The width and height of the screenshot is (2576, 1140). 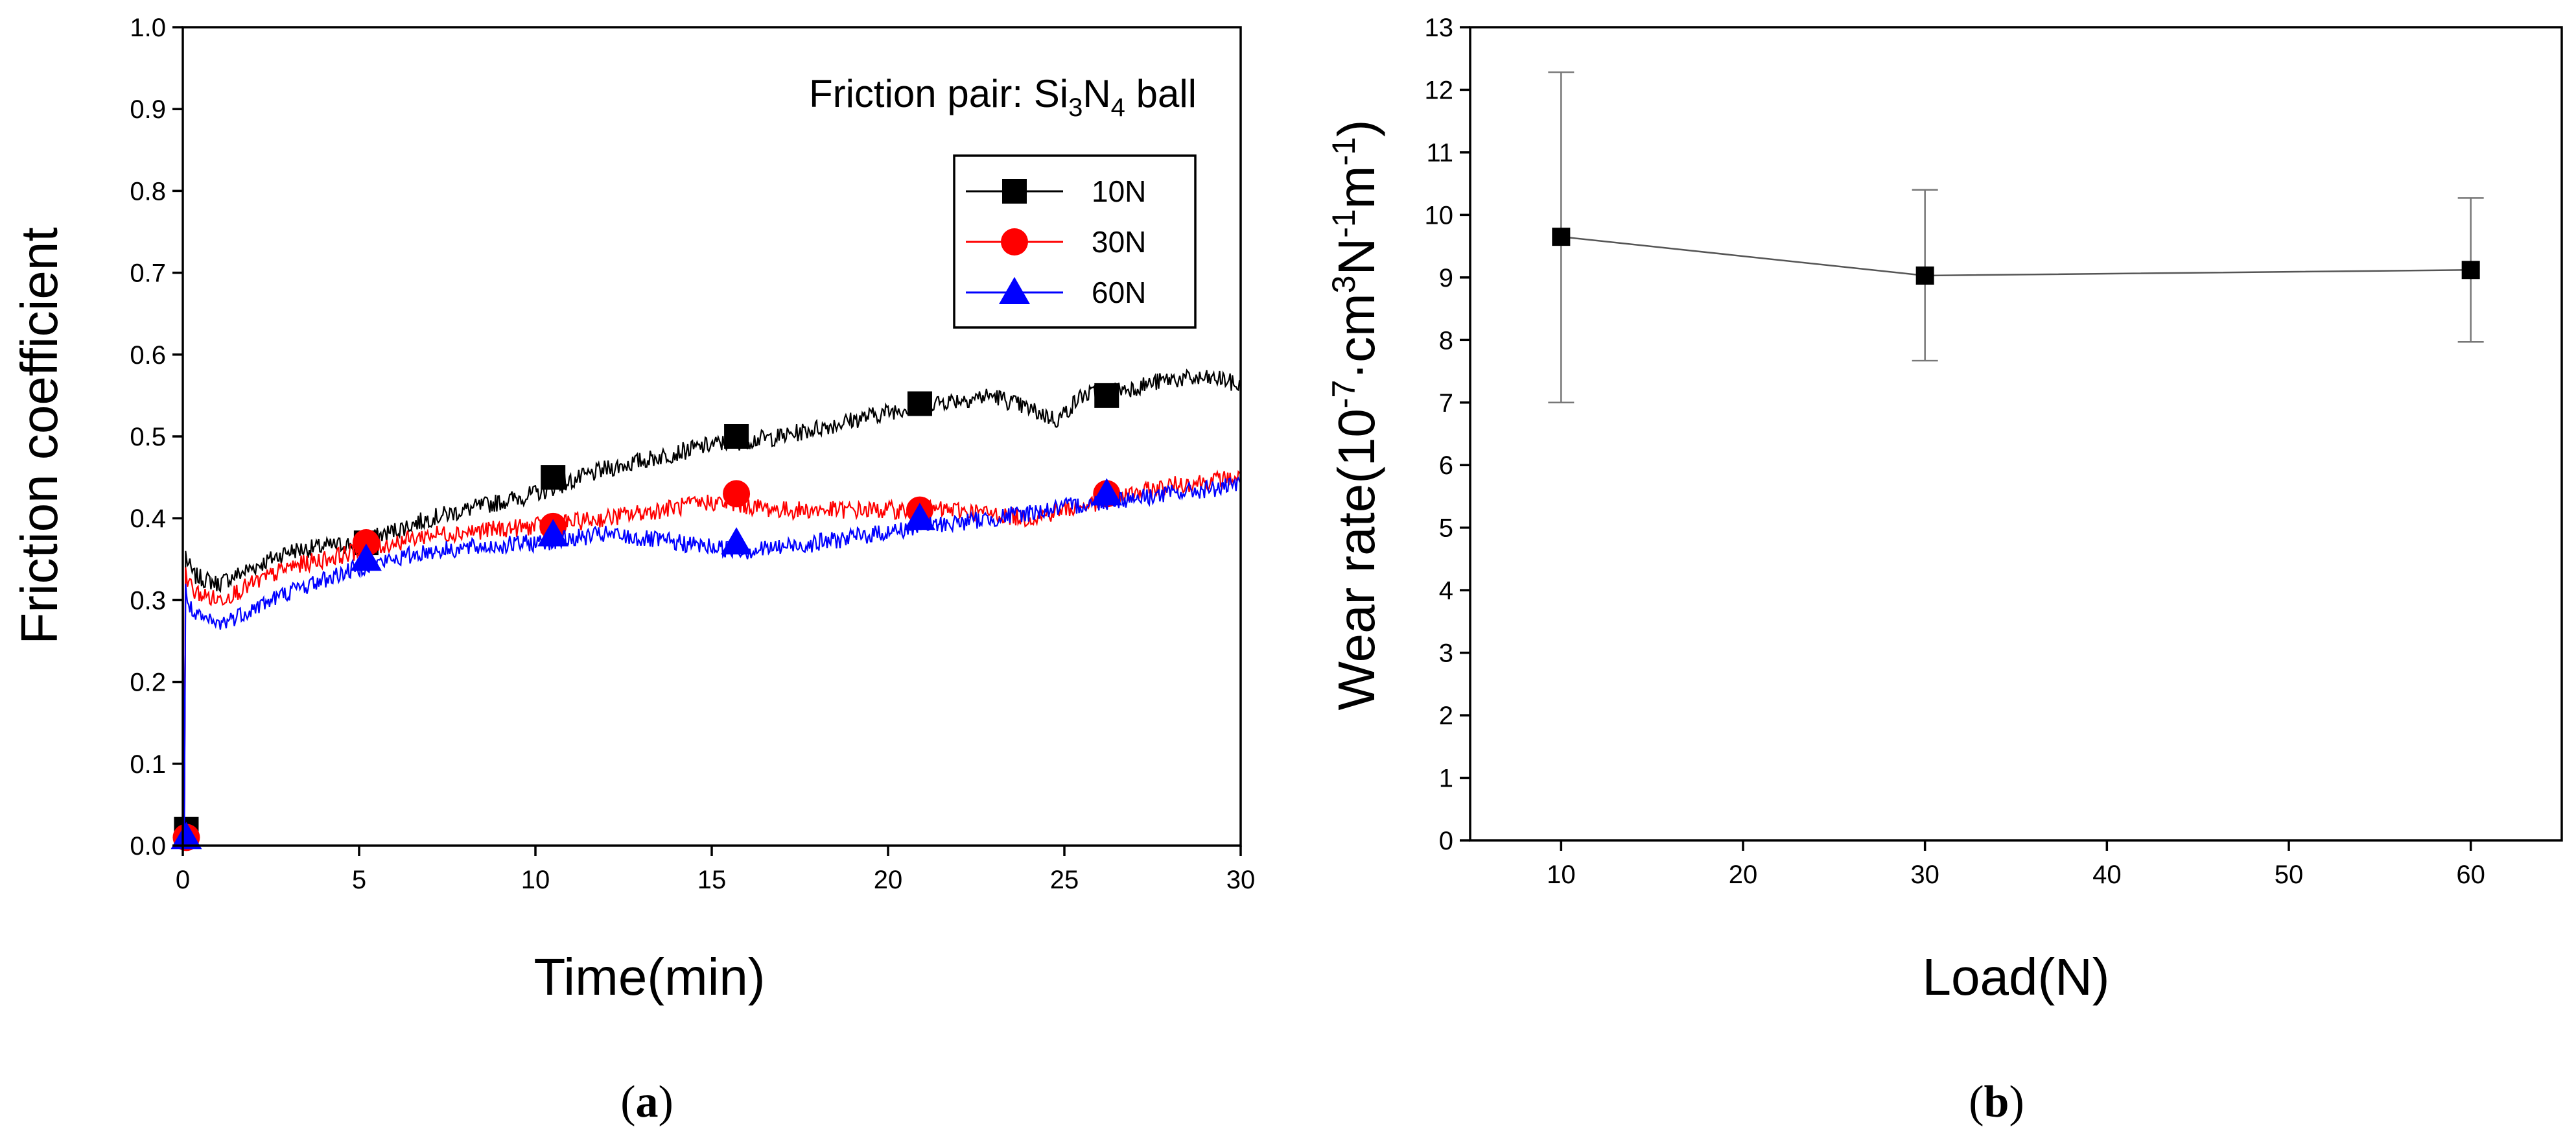 I want to click on panel-b-label: (b), so click(x=1996, y=1102).